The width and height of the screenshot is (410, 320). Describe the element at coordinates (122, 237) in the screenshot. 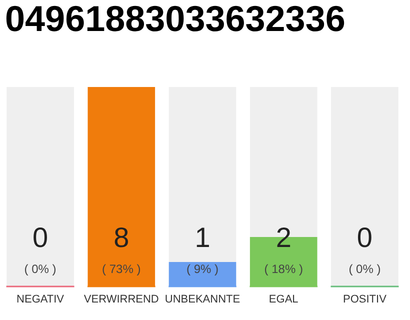

I see `data-label: 8` at that location.